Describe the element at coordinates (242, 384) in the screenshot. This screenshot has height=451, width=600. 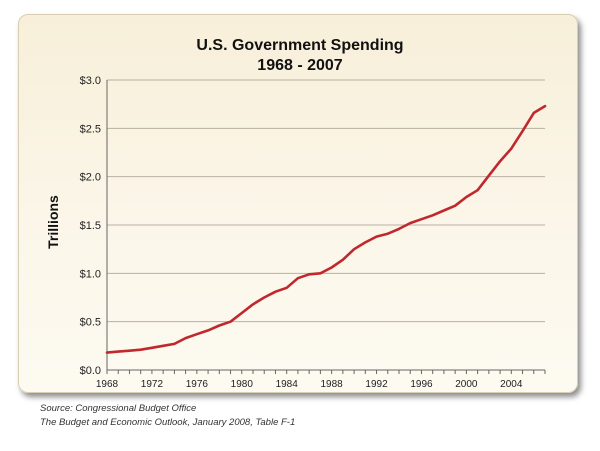
I see `x-tick-label: 1980` at that location.